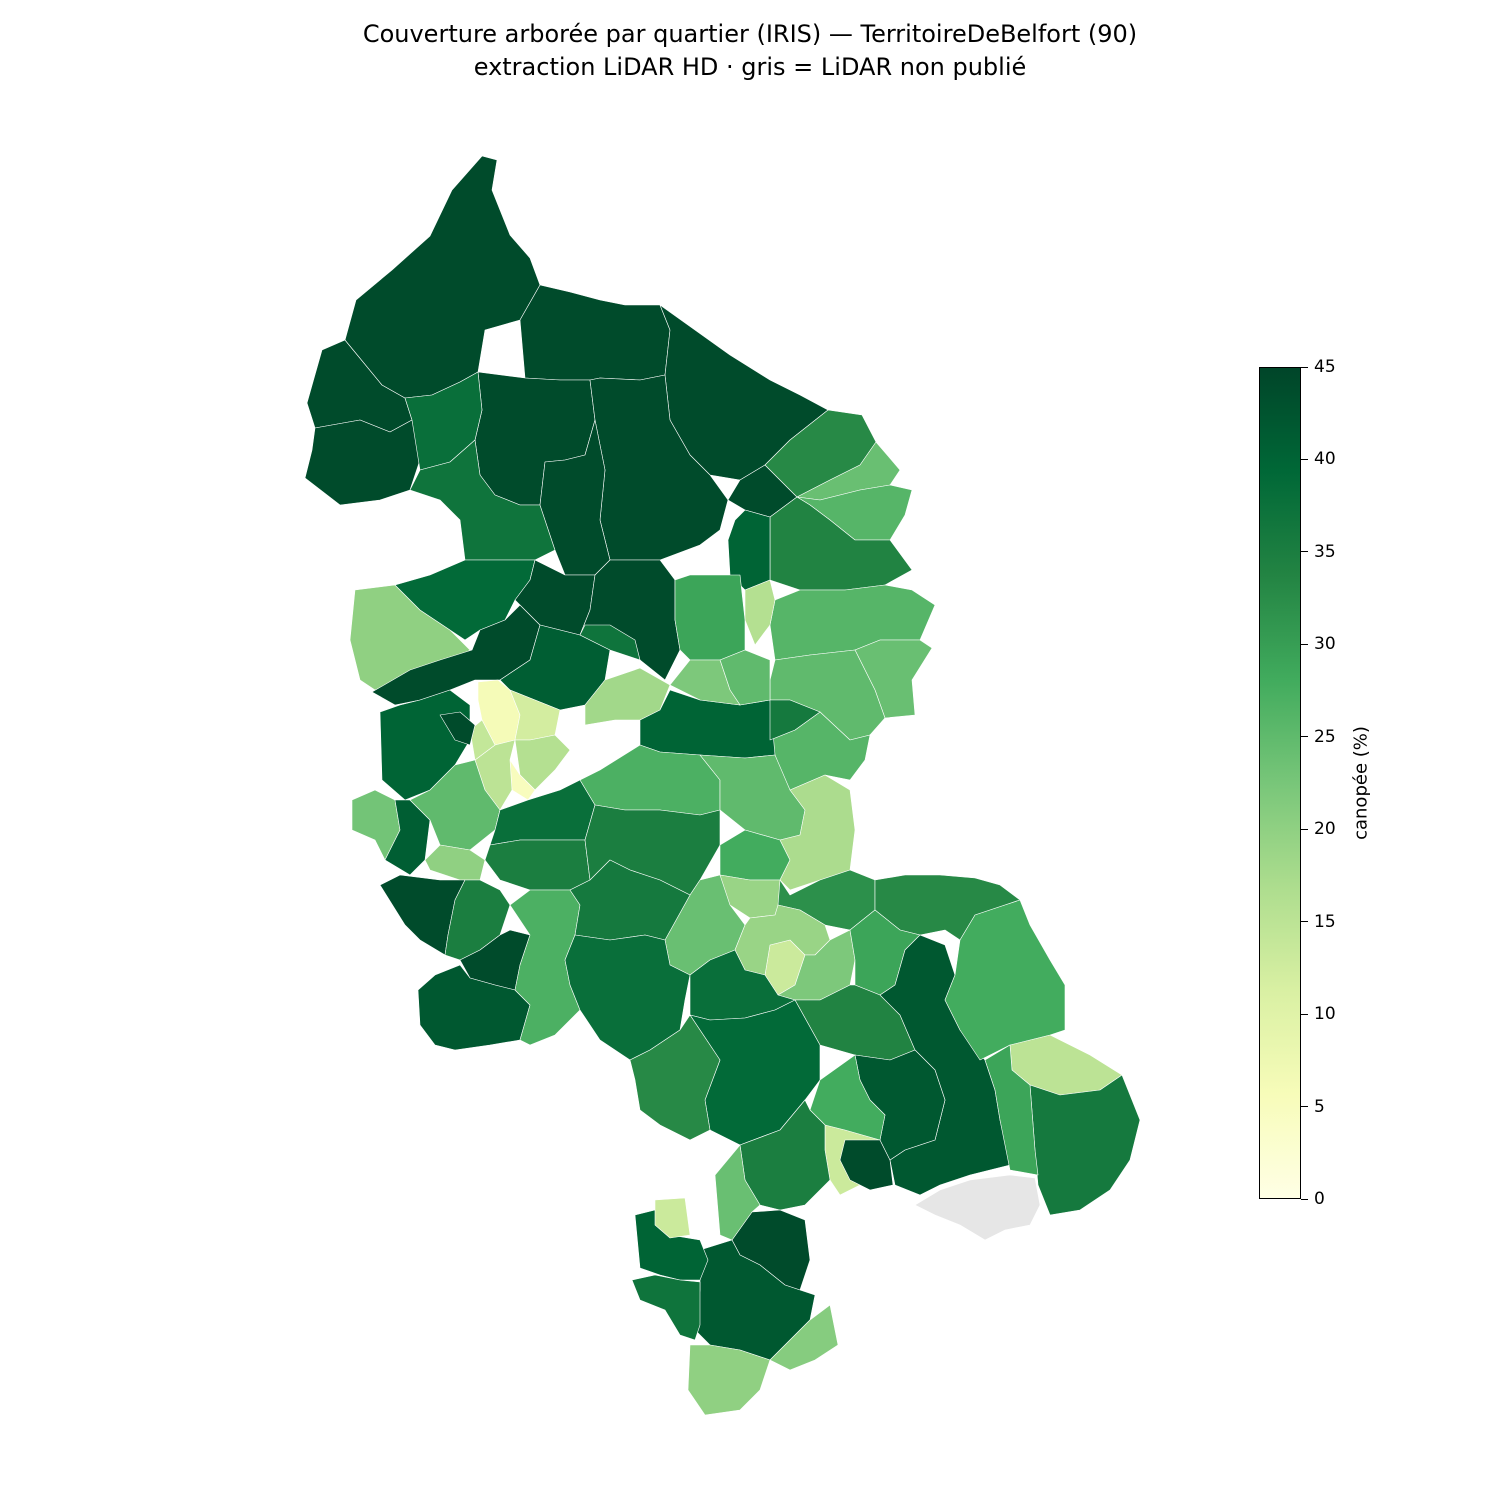 Image resolution: width=1500 pixels, height=1500 pixels. What do you see at coordinates (575, 497) in the screenshot?
I see `iris-region-north-mid-center2` at bounding box center [575, 497].